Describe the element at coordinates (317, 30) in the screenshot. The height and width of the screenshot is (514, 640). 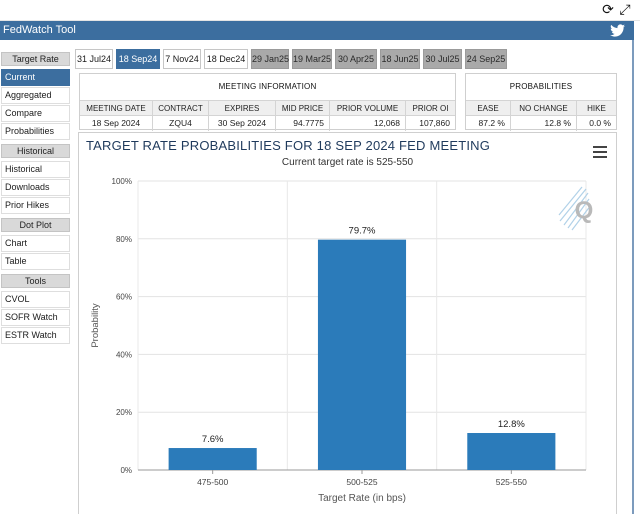
I see `app-titlebar: FedWatch Tool` at that location.